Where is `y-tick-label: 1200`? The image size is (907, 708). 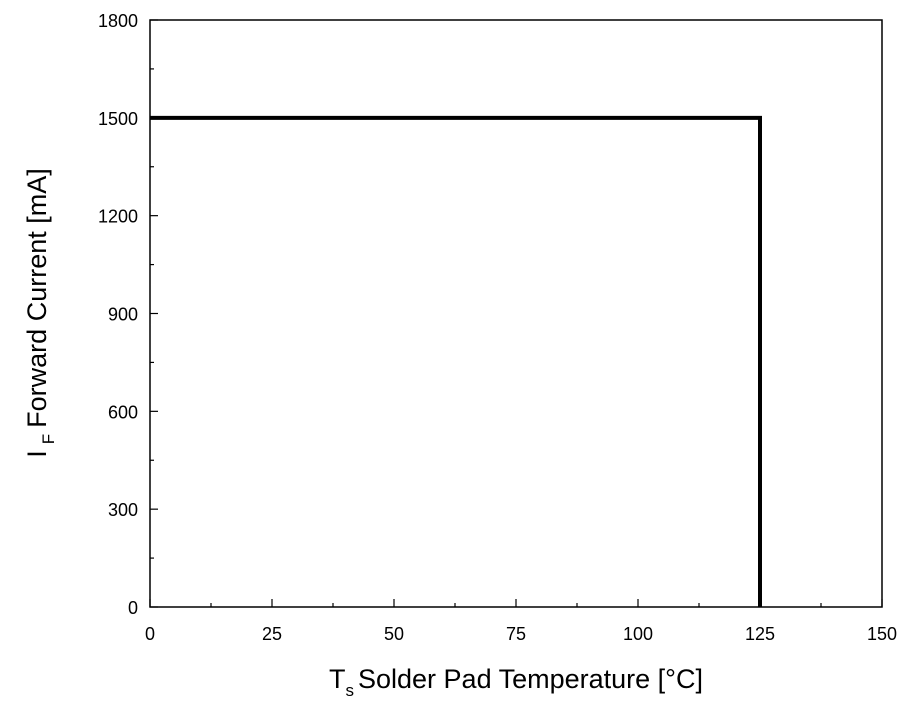 y-tick-label: 1200 is located at coordinates (118, 217).